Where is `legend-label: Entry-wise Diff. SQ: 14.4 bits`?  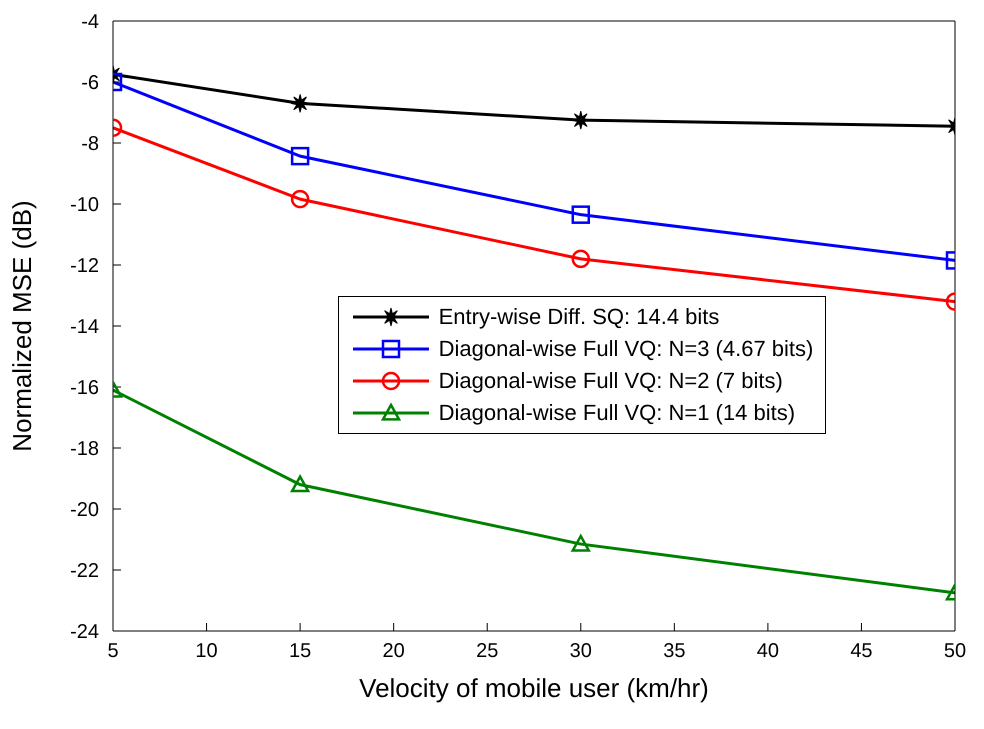
legend-label: Entry-wise Diff. SQ: 14.4 bits is located at coordinates (579, 317).